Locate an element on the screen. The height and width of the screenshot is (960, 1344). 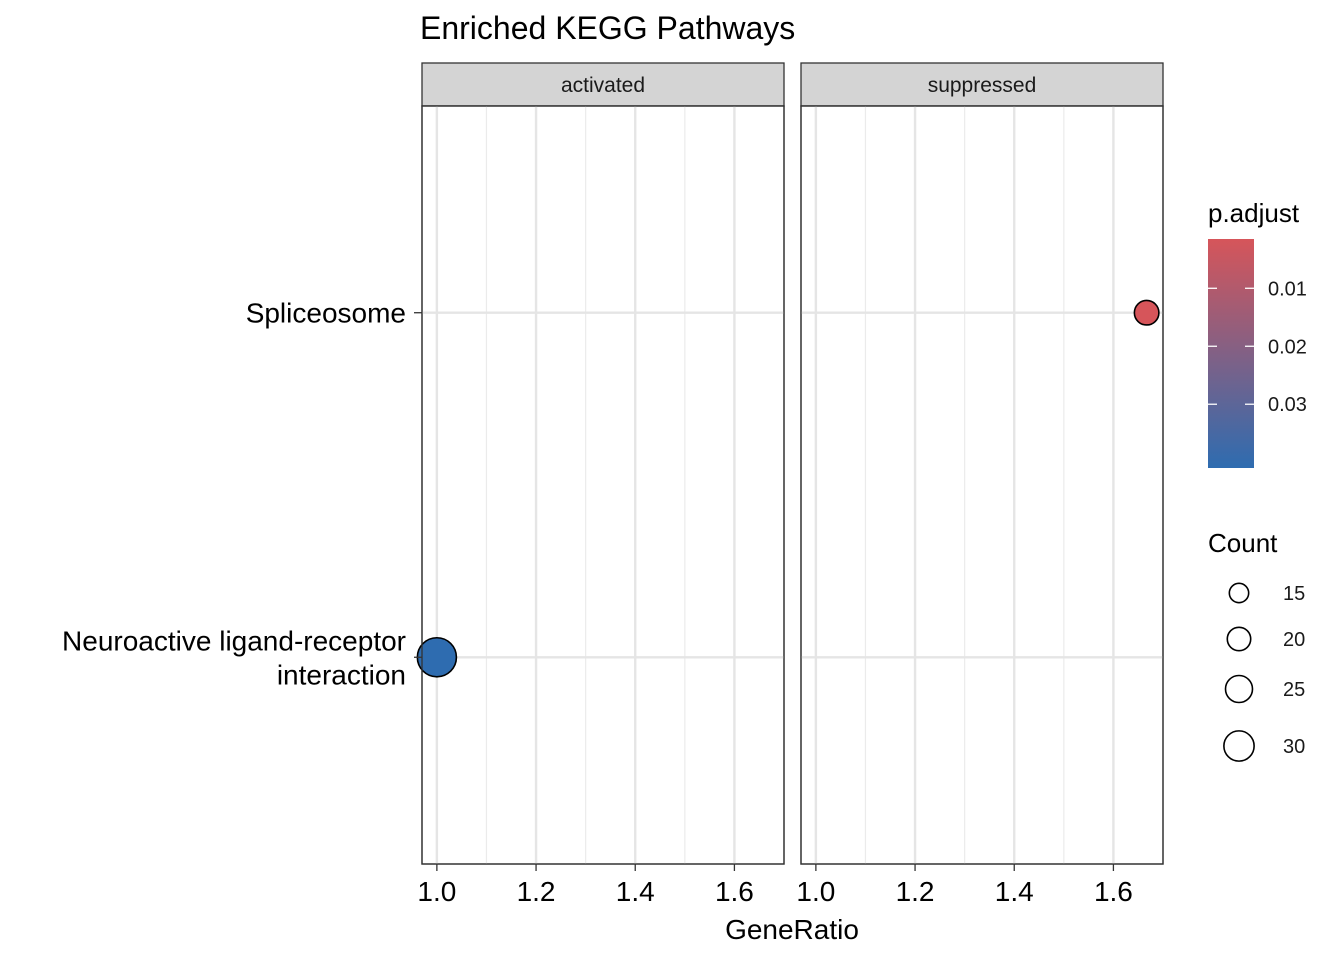
strip-label-activated: activated is located at coordinates (603, 85).